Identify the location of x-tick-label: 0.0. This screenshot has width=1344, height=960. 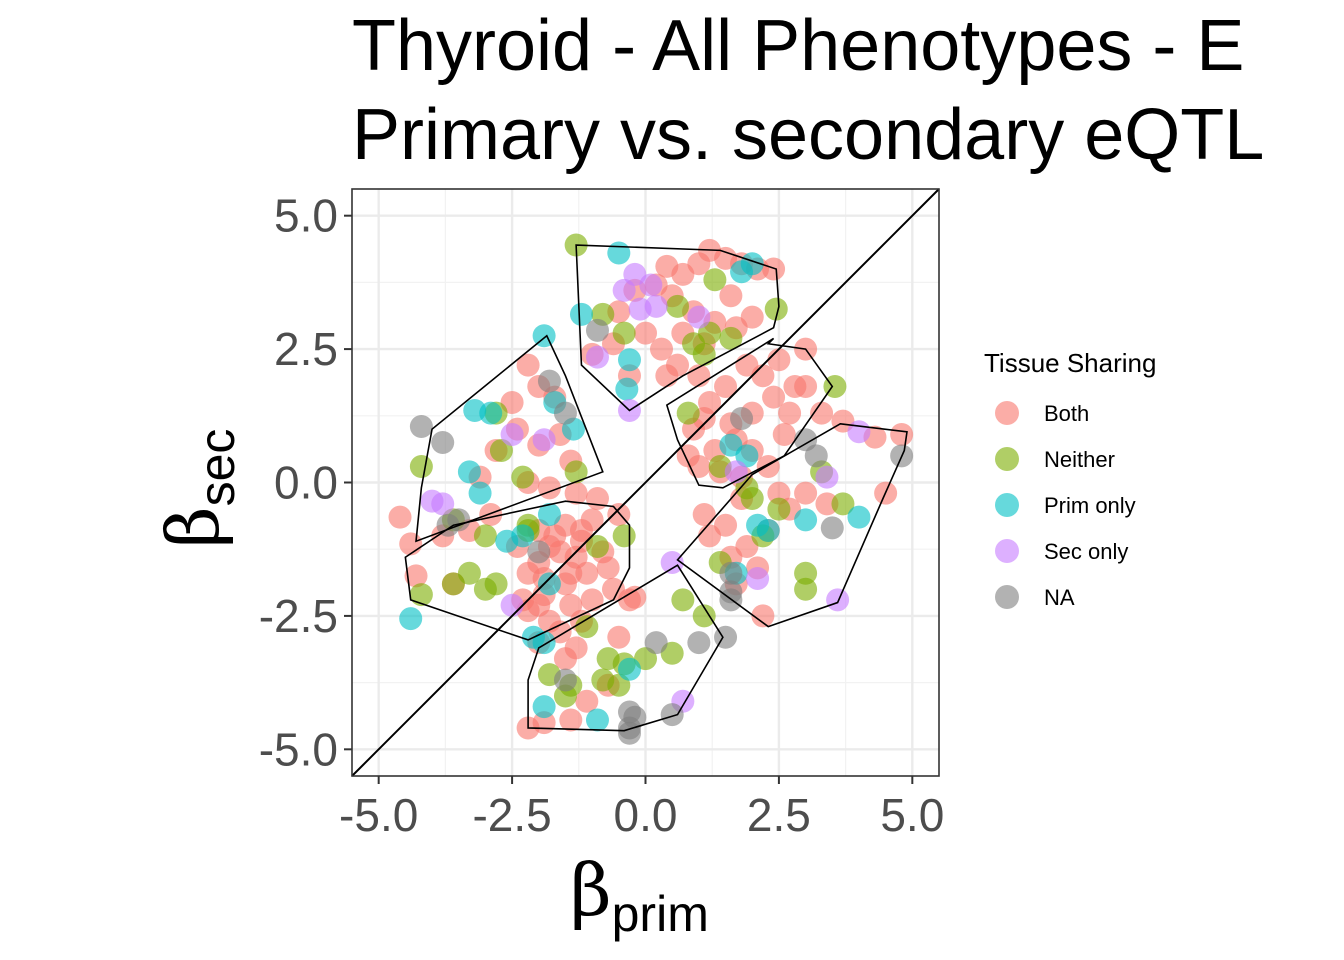
(646, 815).